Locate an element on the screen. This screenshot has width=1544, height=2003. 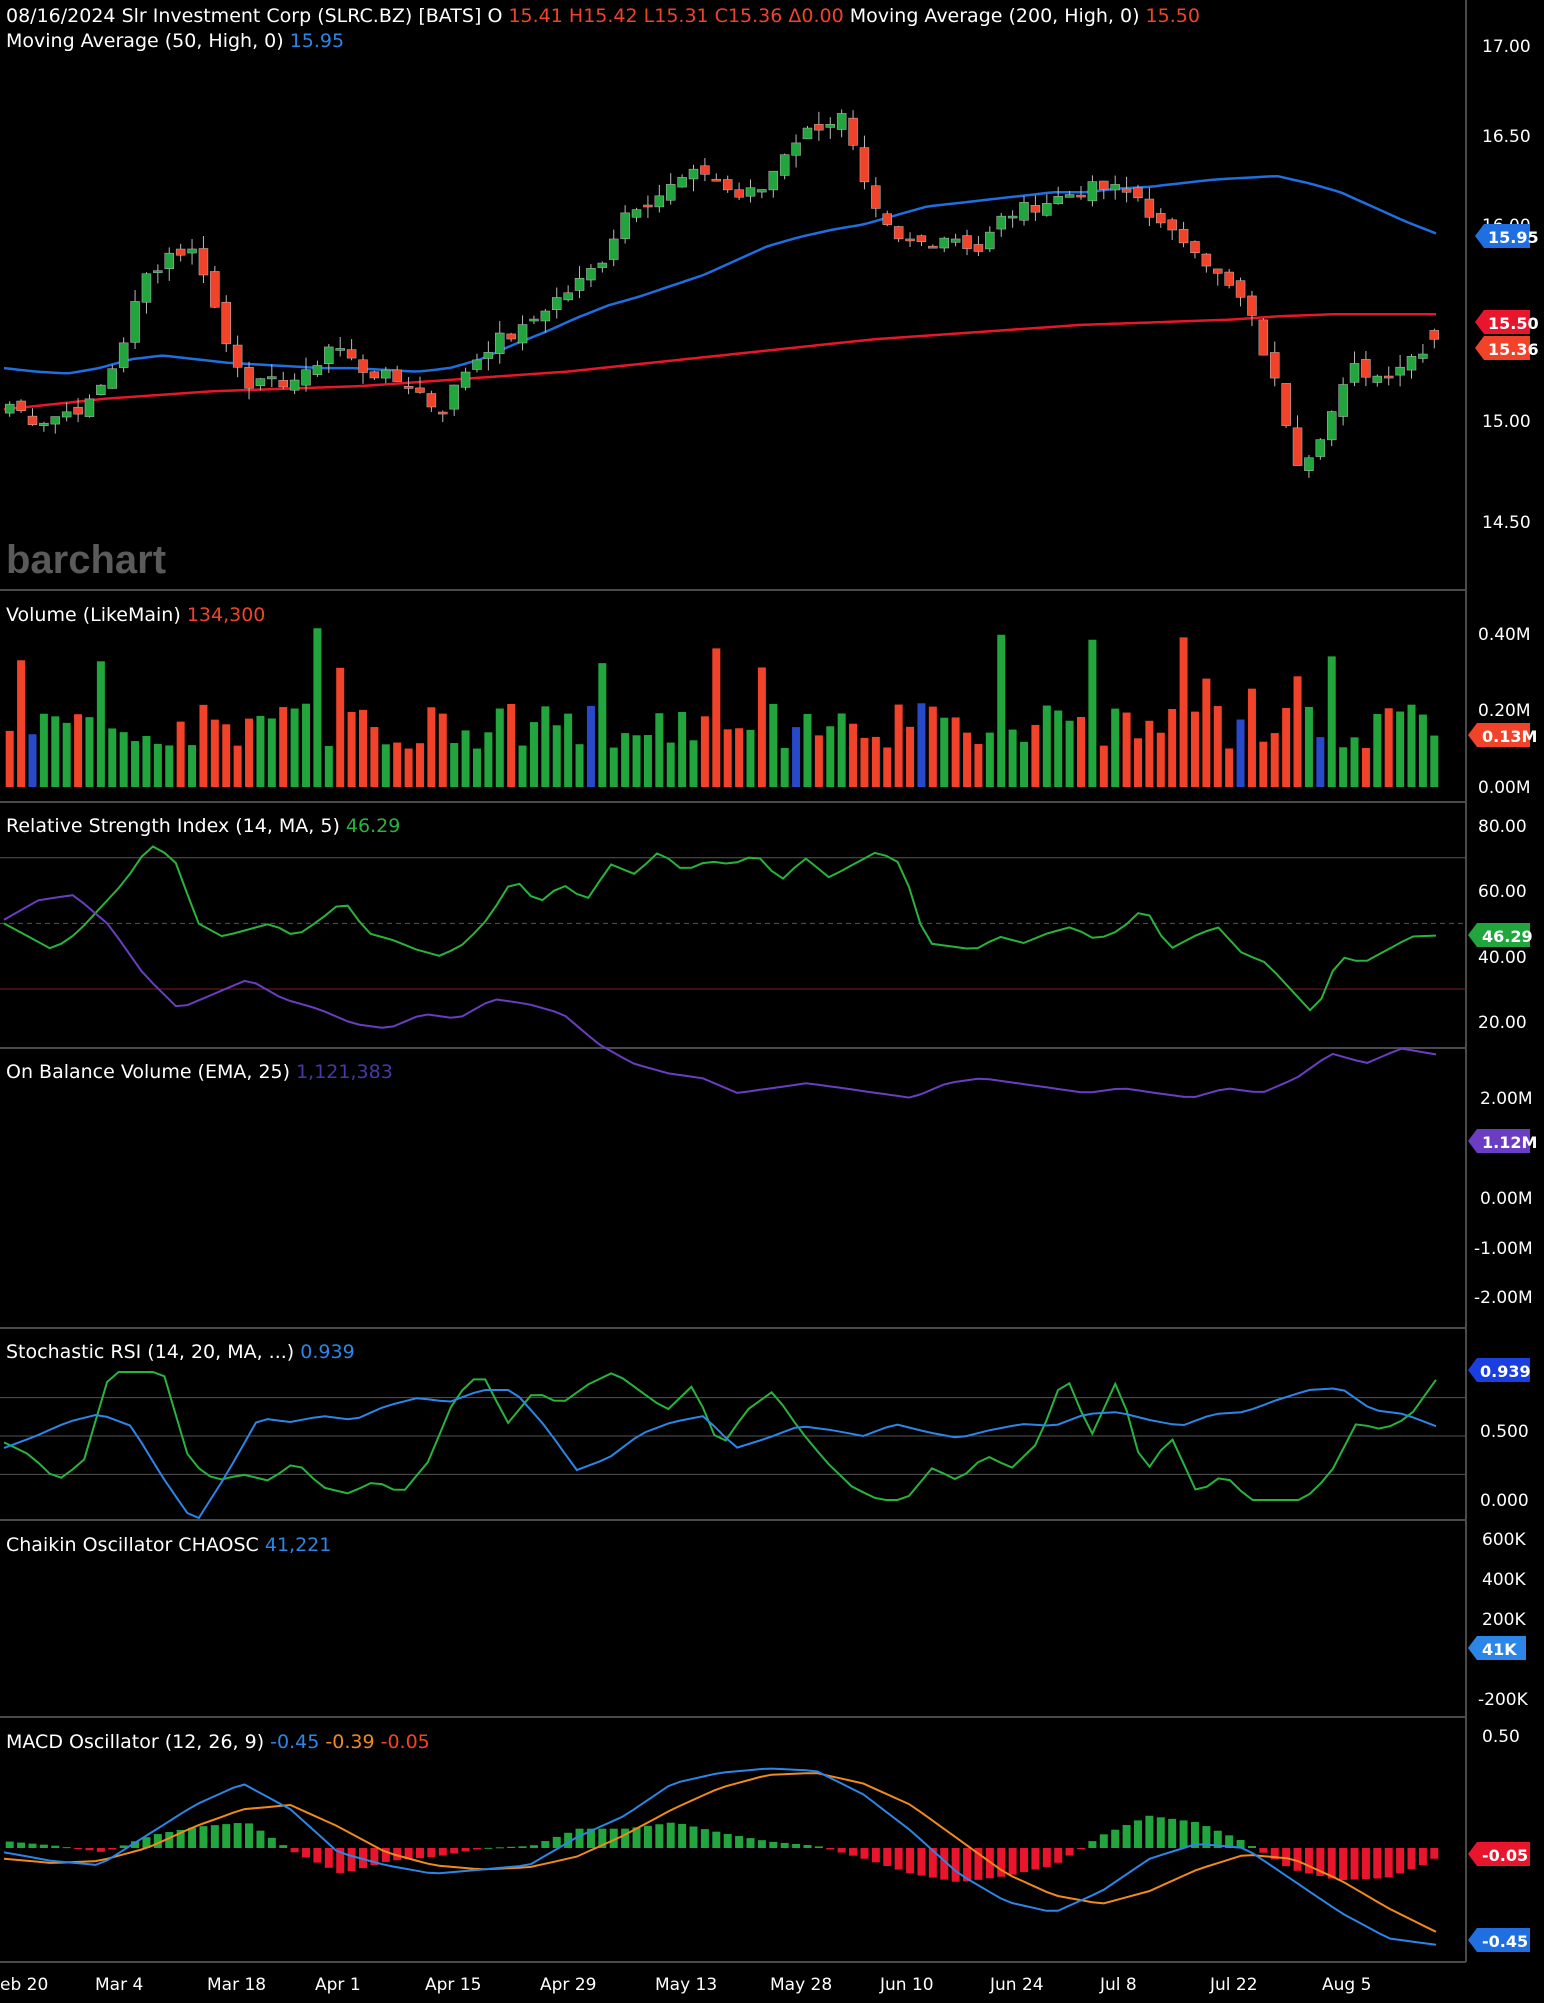
chaikin-tick: 600K is located at coordinates (1504, 1540).